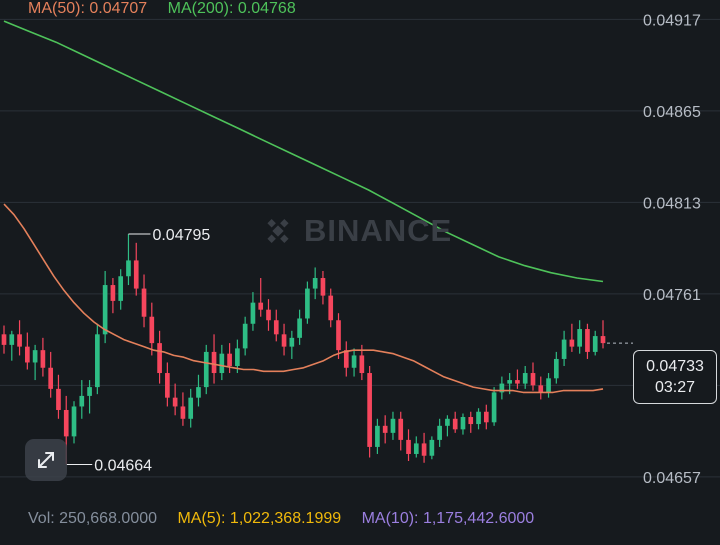 The width and height of the screenshot is (720, 545). I want to click on y-tick-label: 0.04917, so click(672, 20).